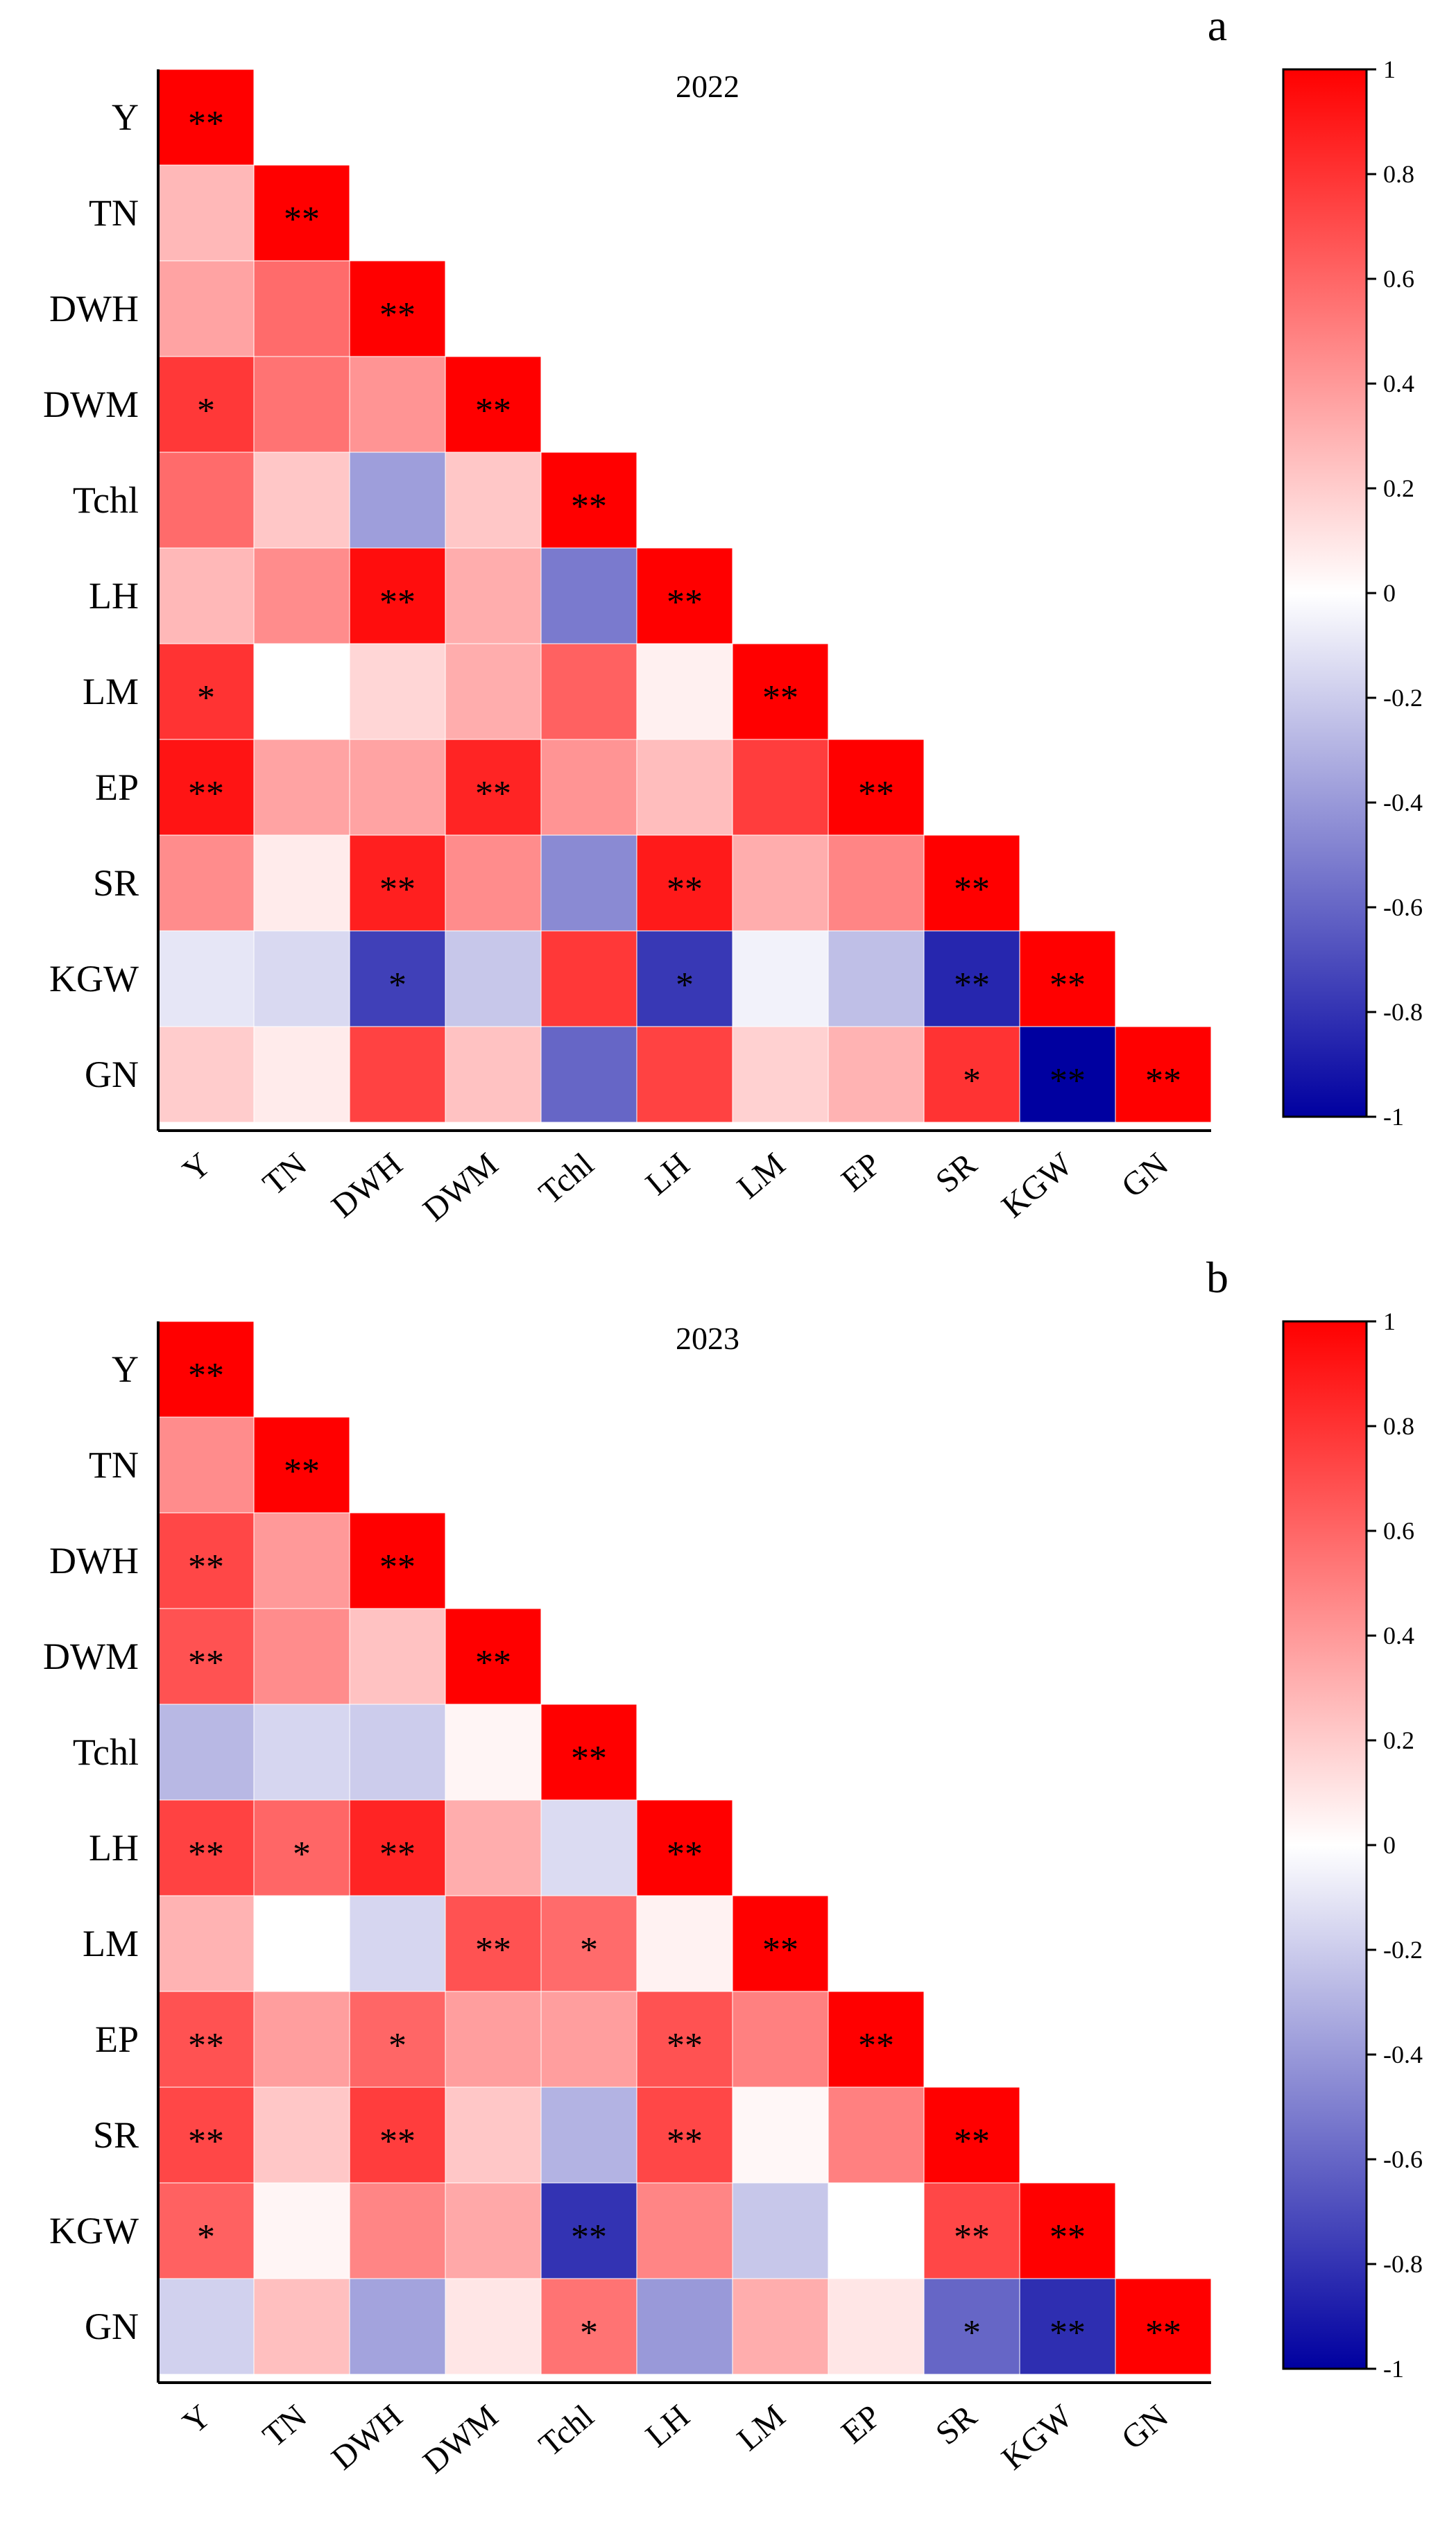 This screenshot has height=2529, width=1456. Describe the element at coordinates (285, 2426) in the screenshot. I see `column-label: TN` at that location.